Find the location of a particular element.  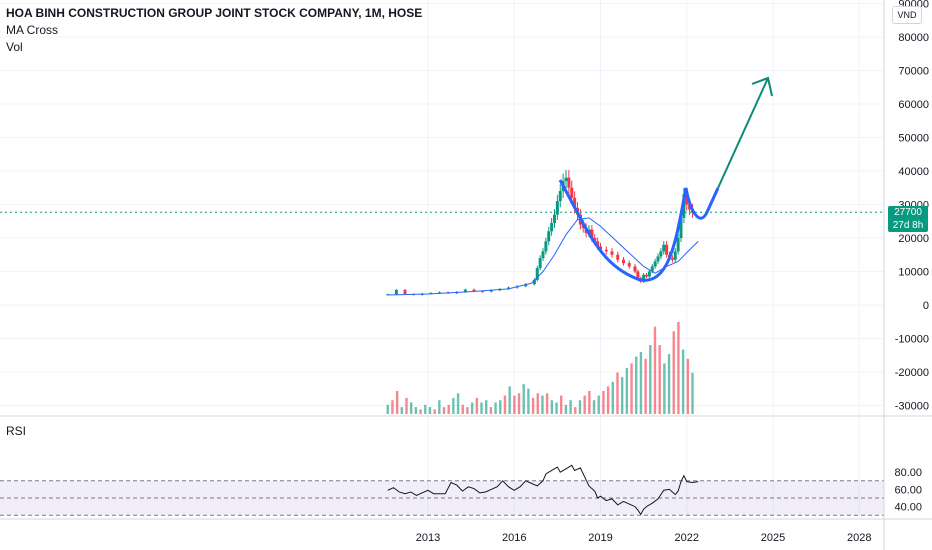

cup-handle-curve is located at coordinates (639, 230).